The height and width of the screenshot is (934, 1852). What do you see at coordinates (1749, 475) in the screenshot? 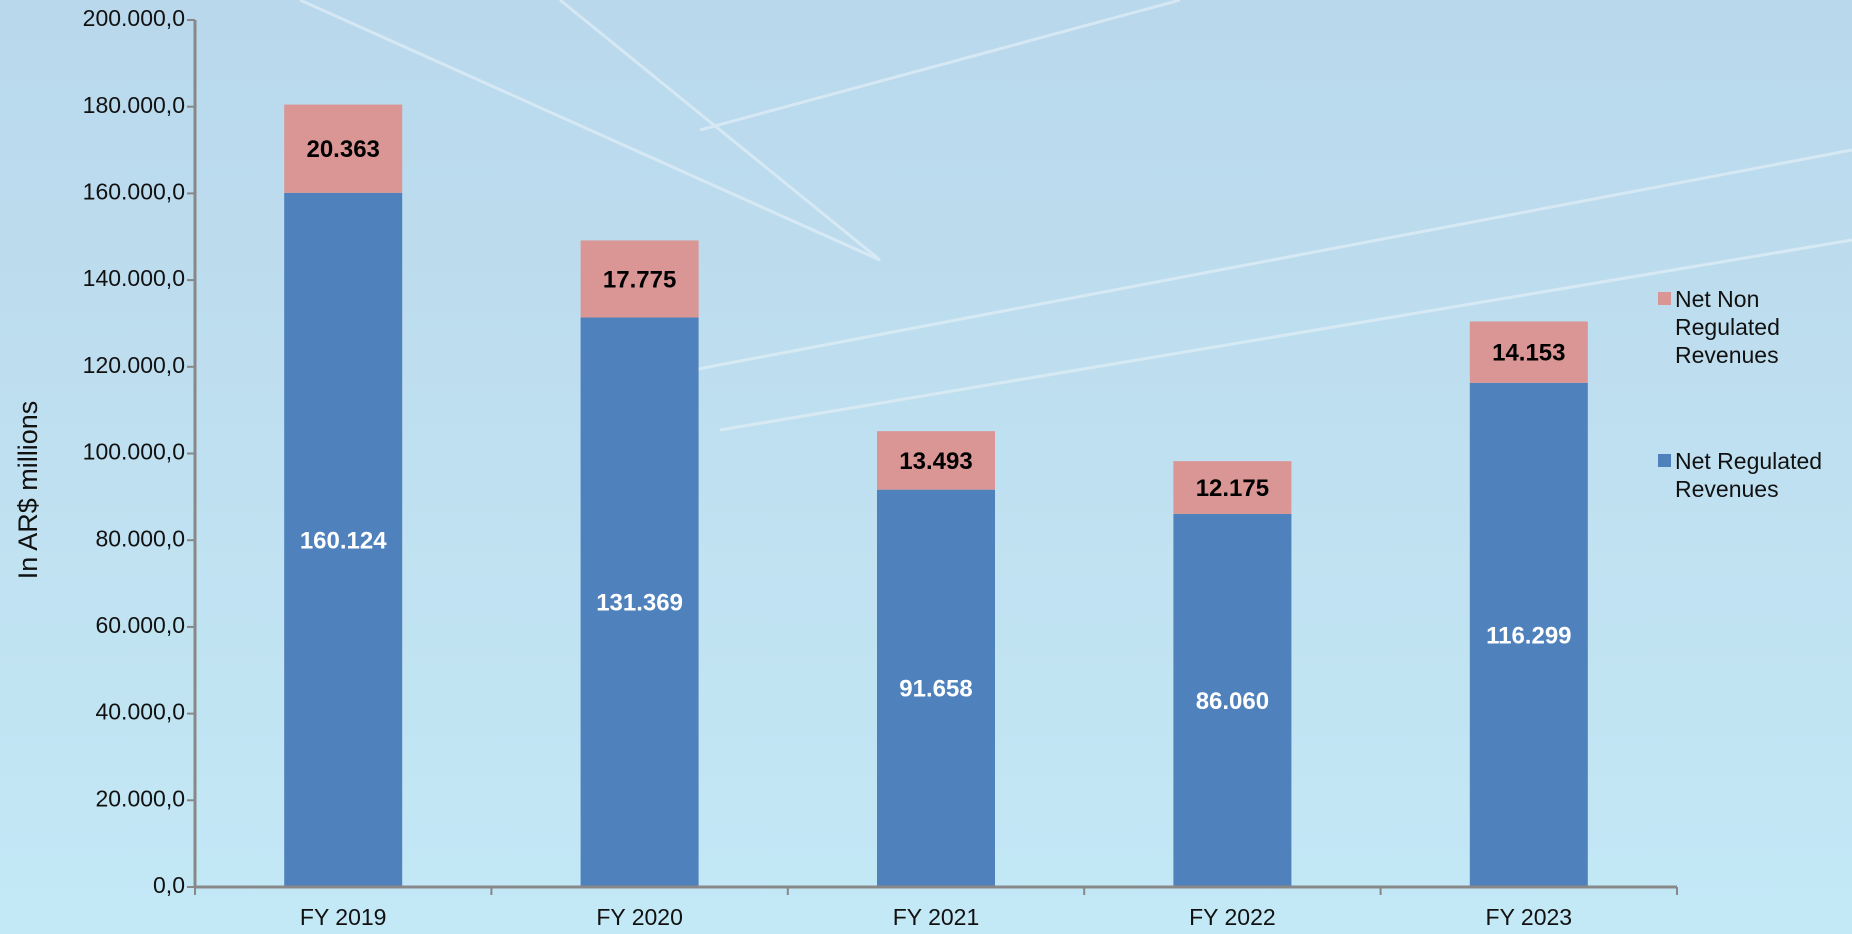
I see `legend-label: Net Regulated Revenues` at bounding box center [1749, 475].